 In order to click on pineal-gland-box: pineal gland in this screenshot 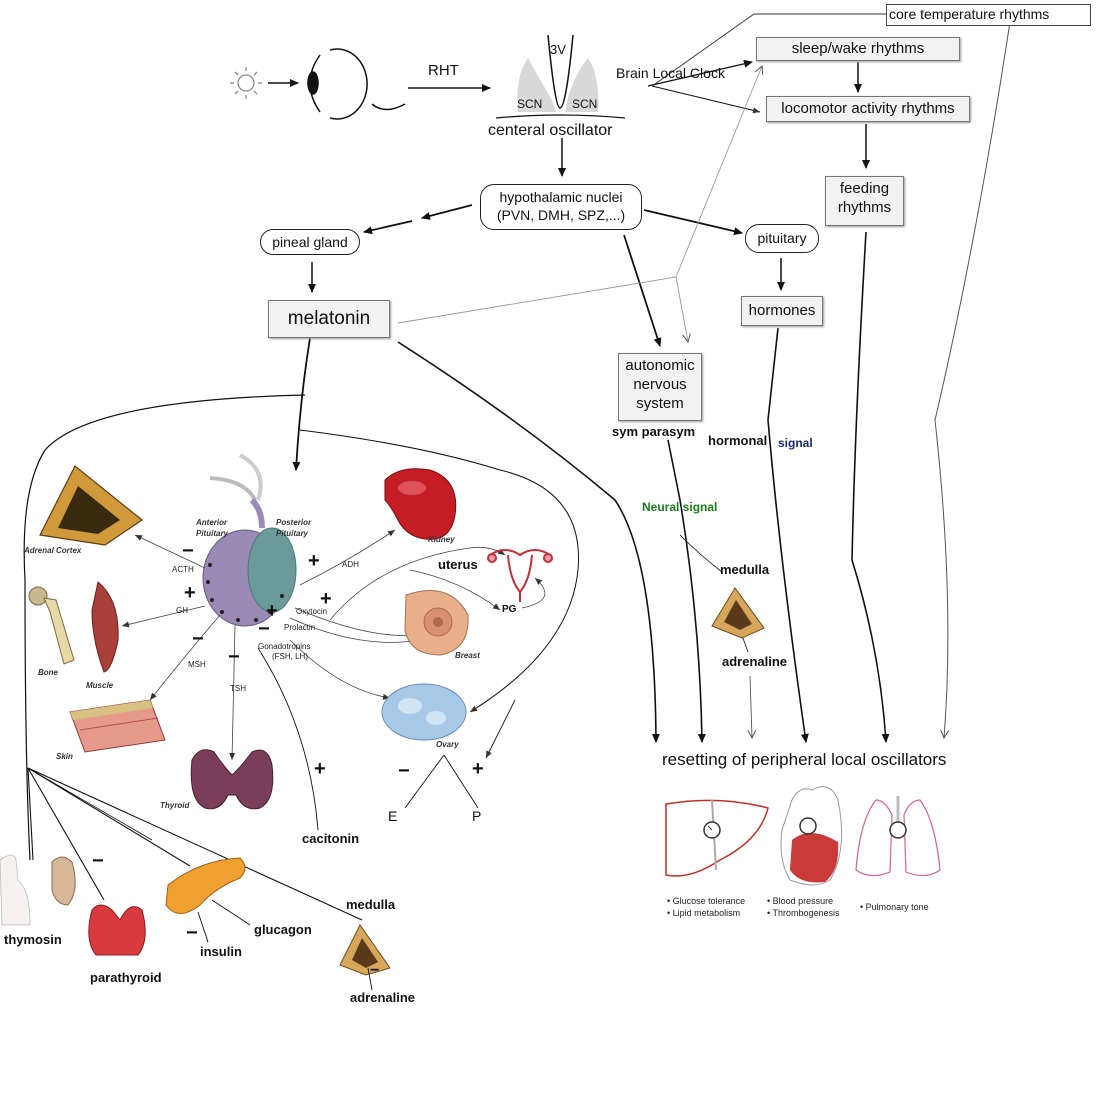, I will do `click(310, 242)`.